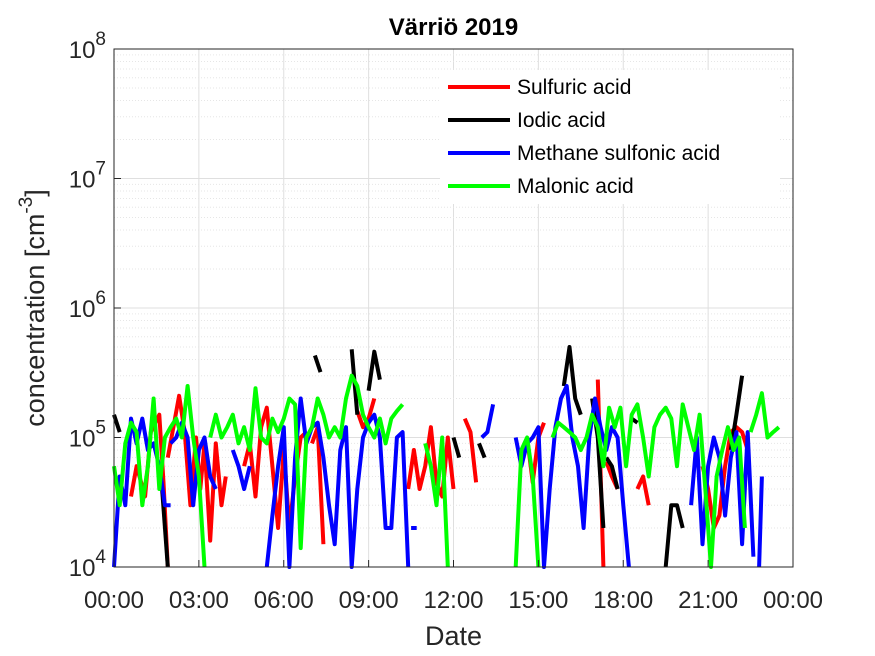  Describe the element at coordinates (369, 600) in the screenshot. I see `x-tick-label: 09:00` at that location.